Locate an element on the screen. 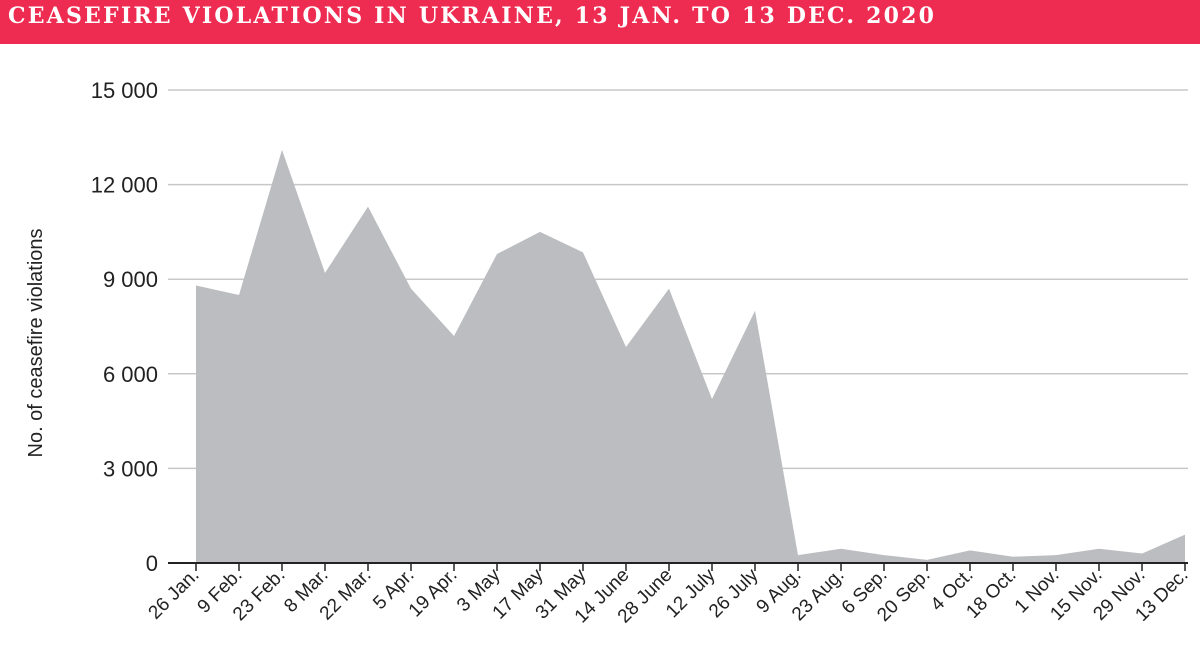 This screenshot has height=648, width=1200. y-tick-label: 3 000 is located at coordinates (130, 468).